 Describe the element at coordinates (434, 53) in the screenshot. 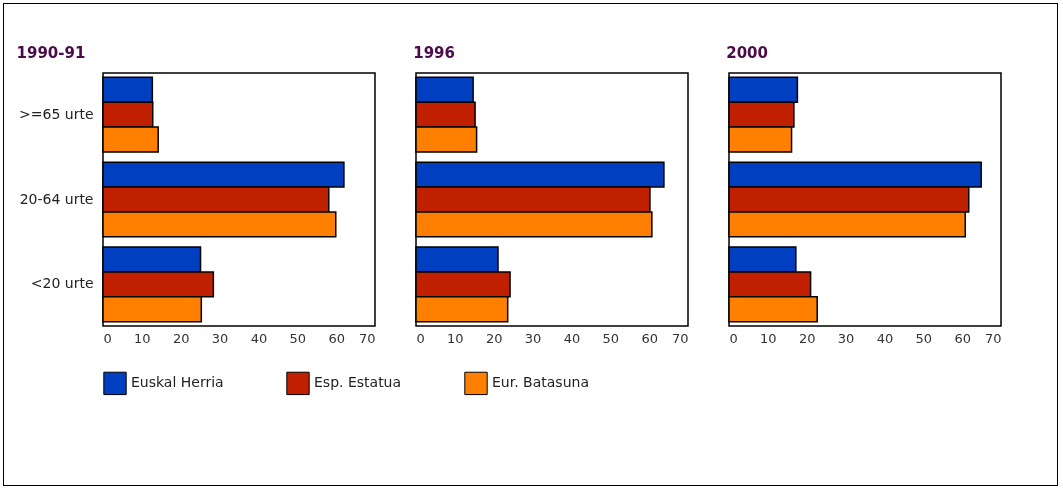

I see `chart-title: 1996` at that location.